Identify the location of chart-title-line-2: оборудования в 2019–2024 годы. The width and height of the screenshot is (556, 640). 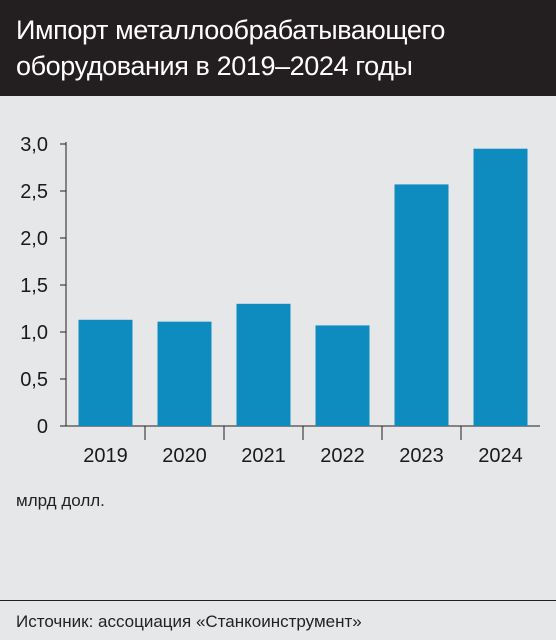
(214, 66).